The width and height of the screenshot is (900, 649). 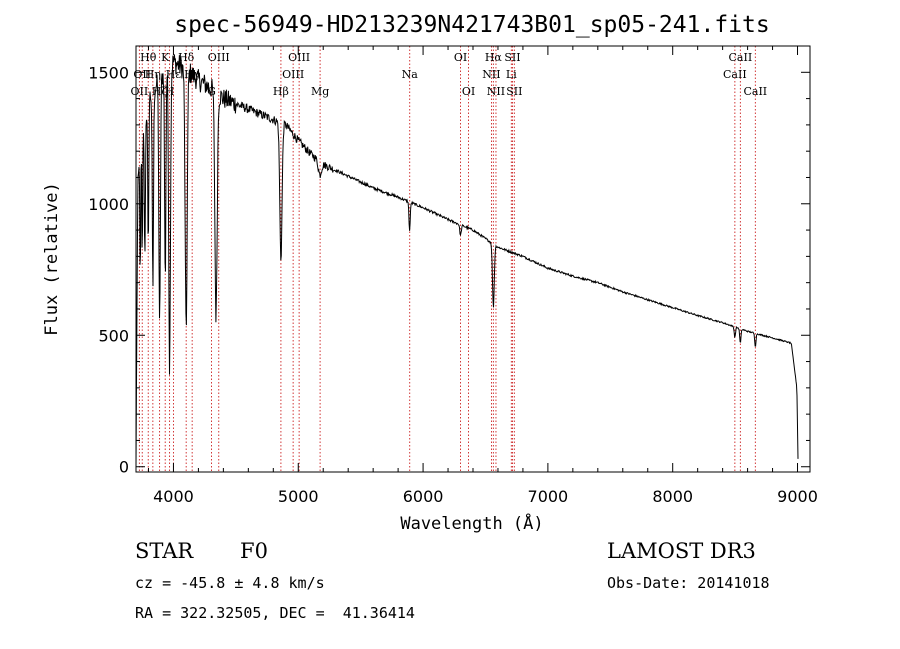 I want to click on line-marker-label: Li, so click(x=511, y=74).